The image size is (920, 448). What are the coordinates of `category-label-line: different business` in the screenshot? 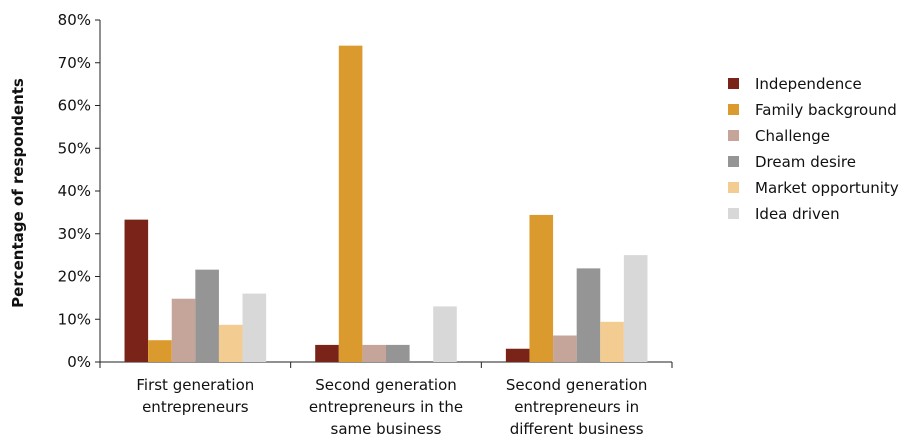 It's located at (577, 429).